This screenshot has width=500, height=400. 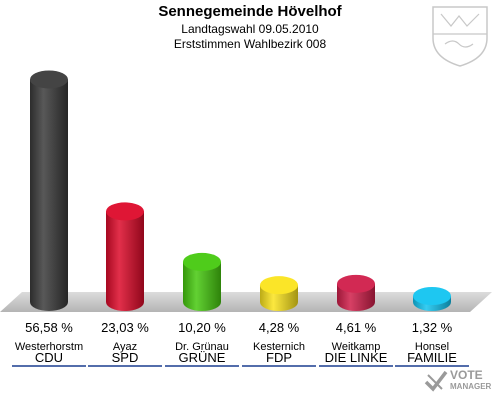 What do you see at coordinates (356, 347) in the screenshot?
I see `candidate-label: Weitkamp` at bounding box center [356, 347].